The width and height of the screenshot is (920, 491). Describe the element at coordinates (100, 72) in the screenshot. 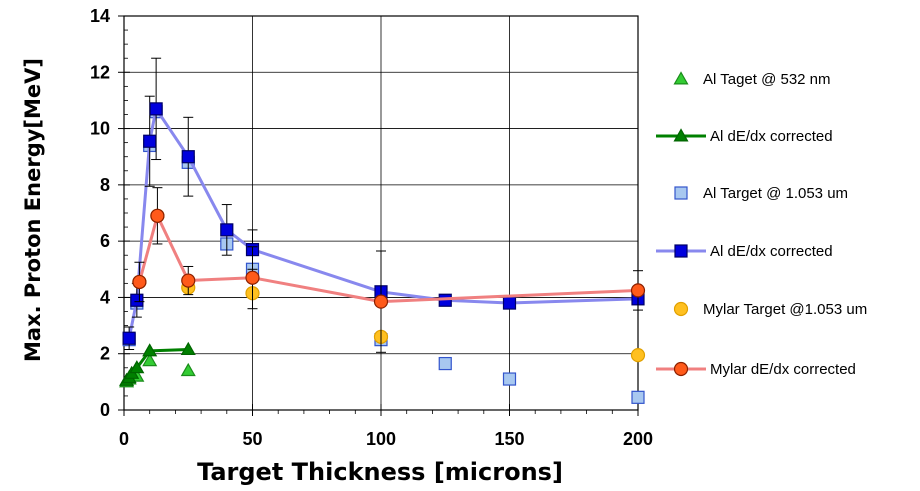

I see `y-tick-label: 12` at that location.